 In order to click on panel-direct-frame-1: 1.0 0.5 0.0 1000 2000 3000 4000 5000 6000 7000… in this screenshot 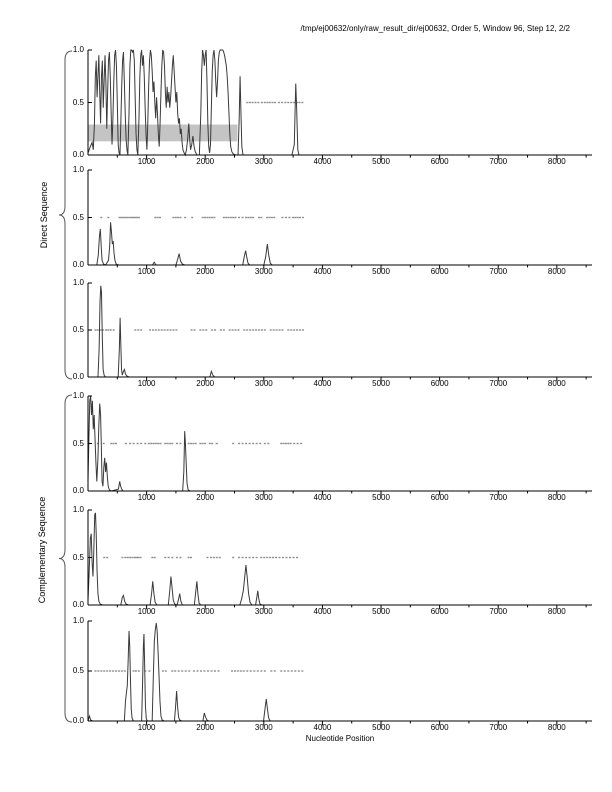, I will do `click(332, 105)`.